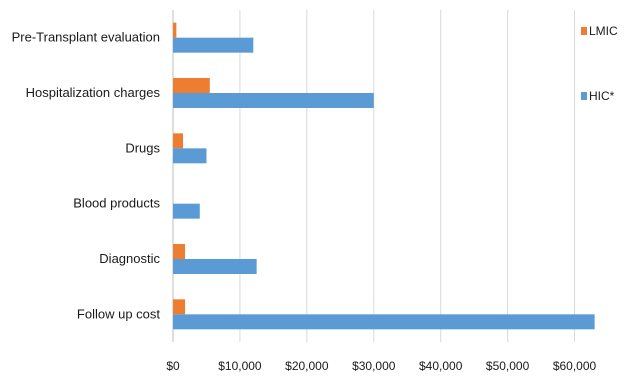 The height and width of the screenshot is (383, 628). Describe the element at coordinates (116, 203) in the screenshot. I see `category-label: Blood products` at that location.